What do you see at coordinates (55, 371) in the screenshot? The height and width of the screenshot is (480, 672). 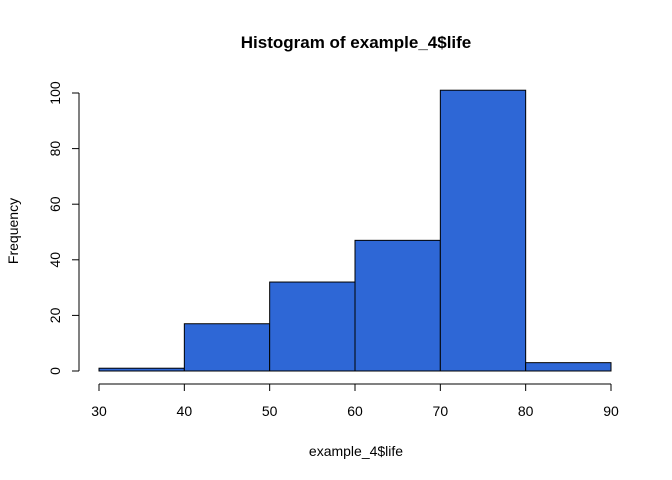 I see `y-tick-label: 0` at bounding box center [55, 371].